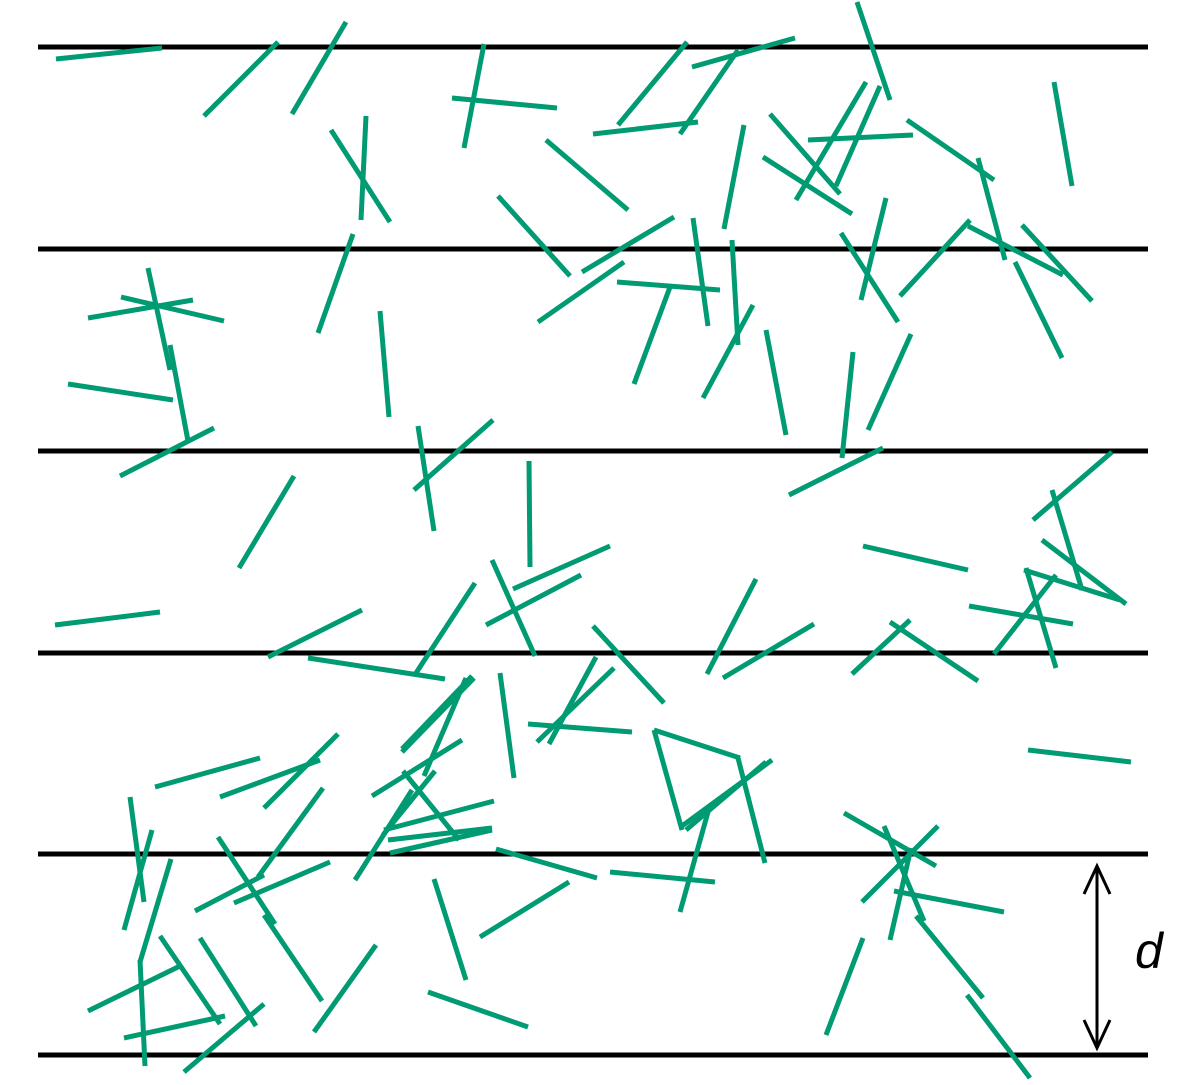 The image size is (1204, 1085). I want to click on spacing-indicator: d, so click(1123, 957).